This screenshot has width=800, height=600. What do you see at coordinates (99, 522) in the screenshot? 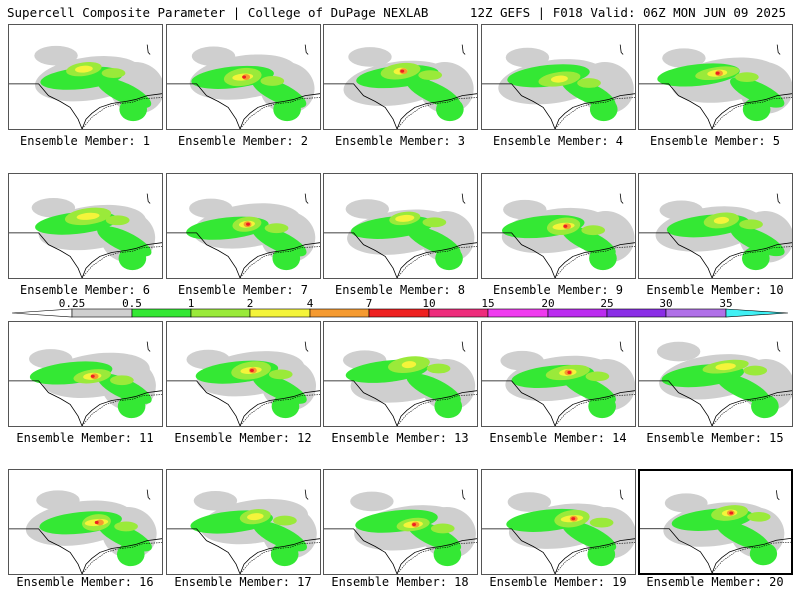
I see `scp-area-very-high` at bounding box center [99, 522].